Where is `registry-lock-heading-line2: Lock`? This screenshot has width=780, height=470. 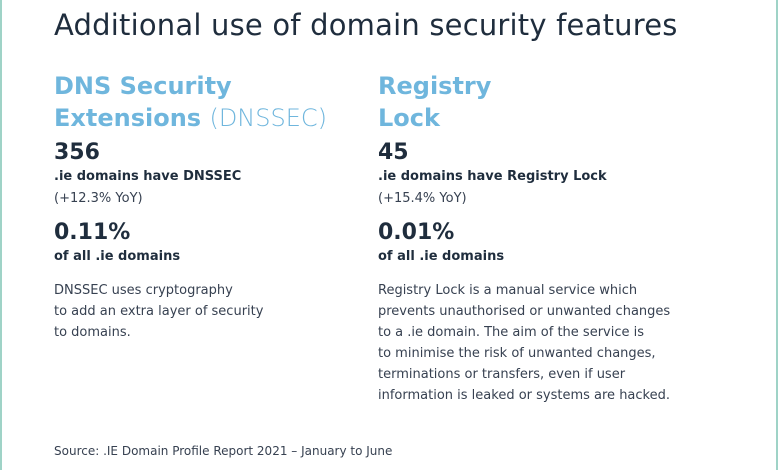
registry-lock-heading-line2: Lock is located at coordinates (409, 118).